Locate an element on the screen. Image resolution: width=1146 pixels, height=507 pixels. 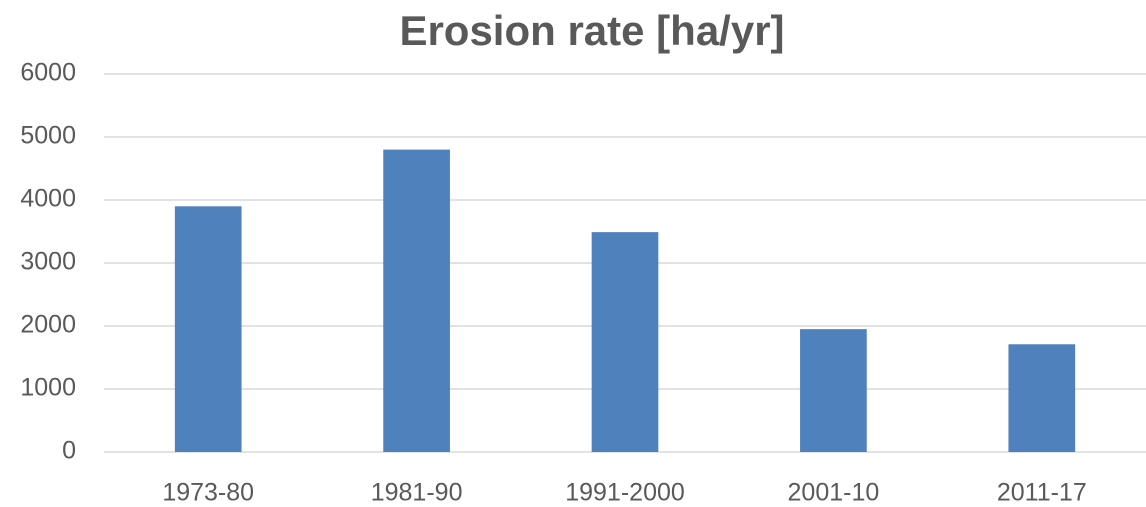
x-tick-label: 1991-2000 is located at coordinates (625, 493).